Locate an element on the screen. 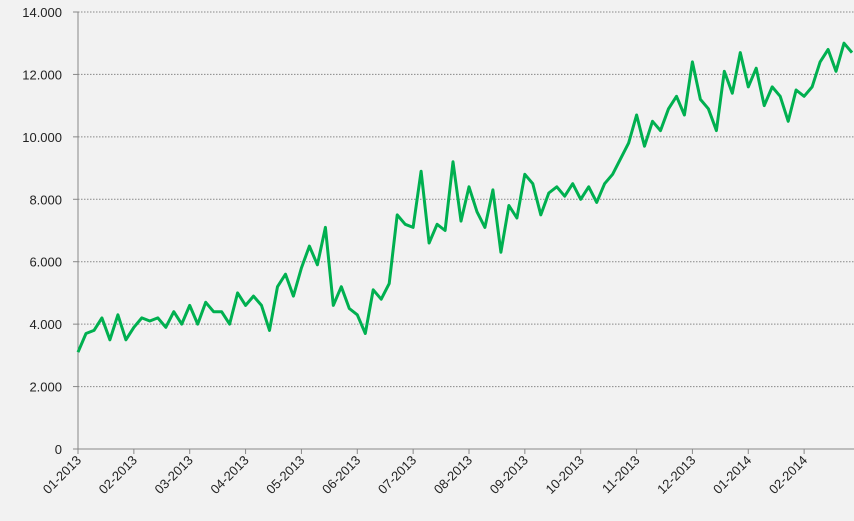 The width and height of the screenshot is (854, 521). y-tick-label: 4.000 is located at coordinates (45, 324).